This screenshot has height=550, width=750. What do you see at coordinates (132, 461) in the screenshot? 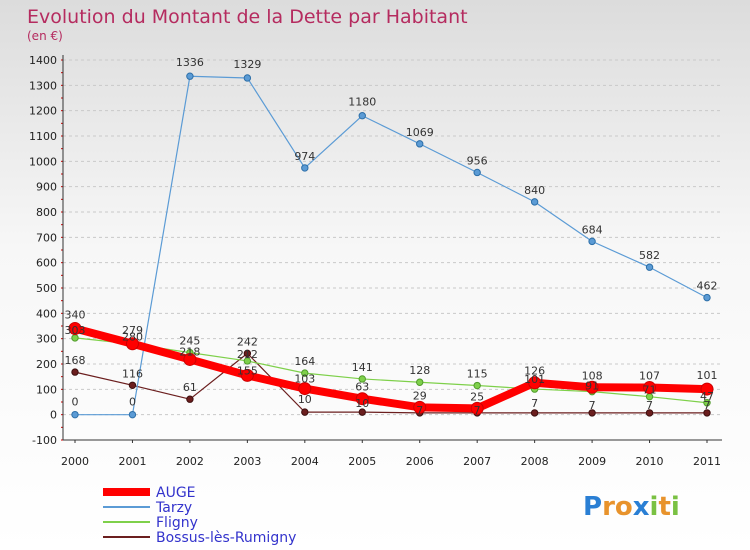
I see `x-tick-label: 2001` at bounding box center [132, 461].